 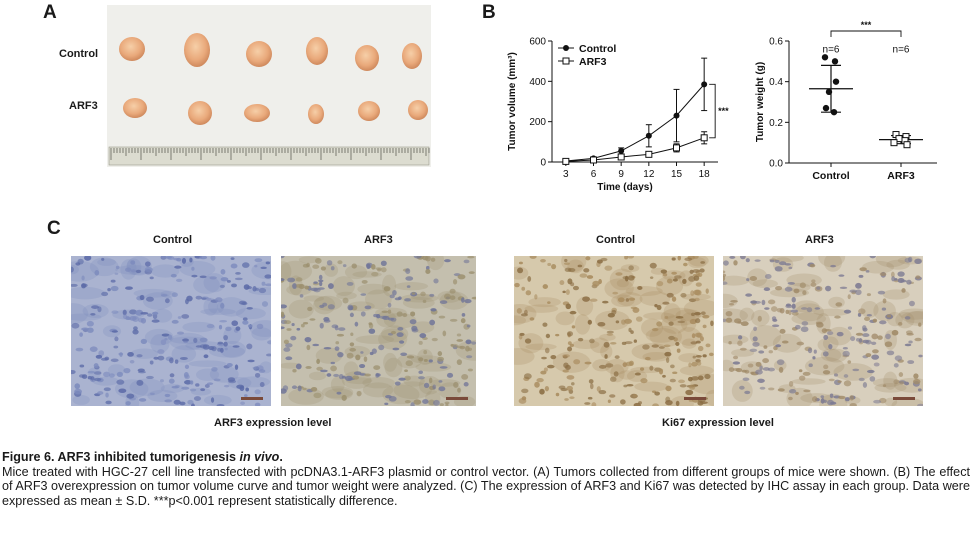 I want to click on tumor-photo-svg, so click(x=269, y=86).